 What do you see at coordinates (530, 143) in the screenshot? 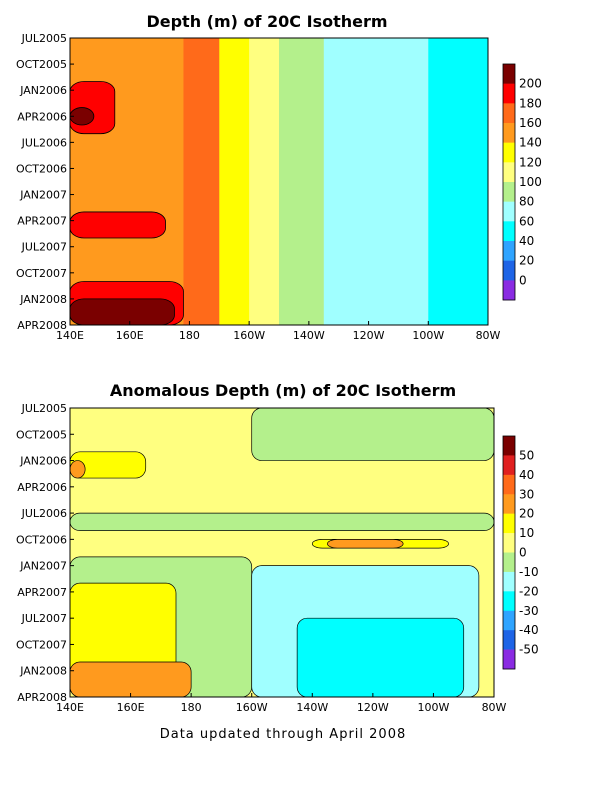
I see `colorbar-label: 140` at bounding box center [530, 143].